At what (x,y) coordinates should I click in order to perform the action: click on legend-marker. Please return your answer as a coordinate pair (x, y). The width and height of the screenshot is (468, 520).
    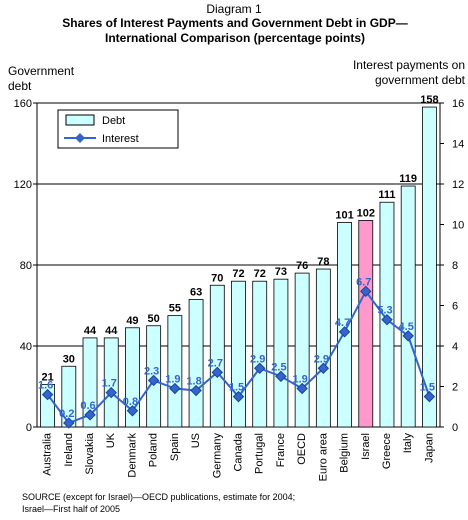
    Looking at the image, I should click on (80, 138).